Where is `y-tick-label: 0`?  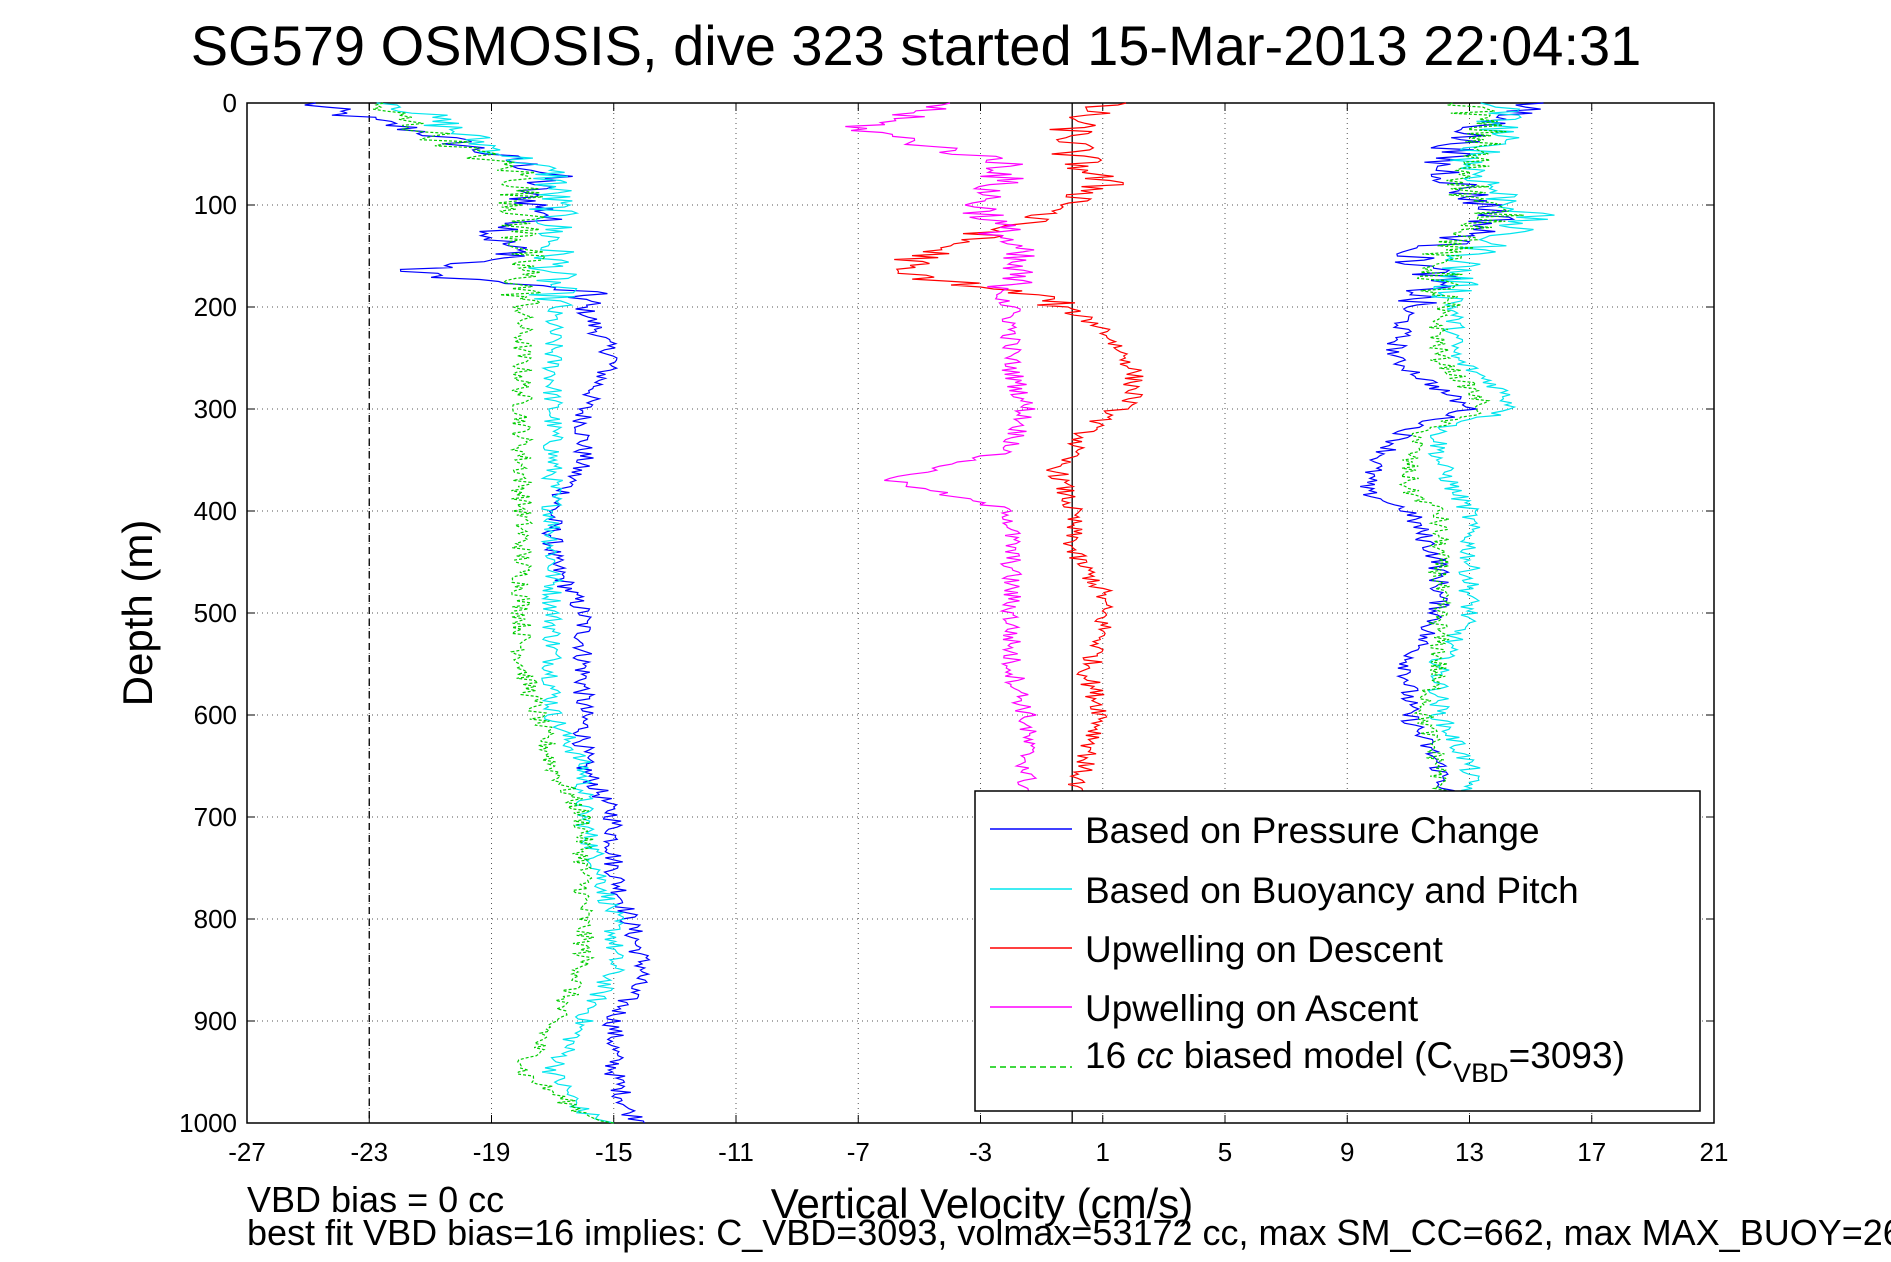 y-tick-label: 0 is located at coordinates (230, 103).